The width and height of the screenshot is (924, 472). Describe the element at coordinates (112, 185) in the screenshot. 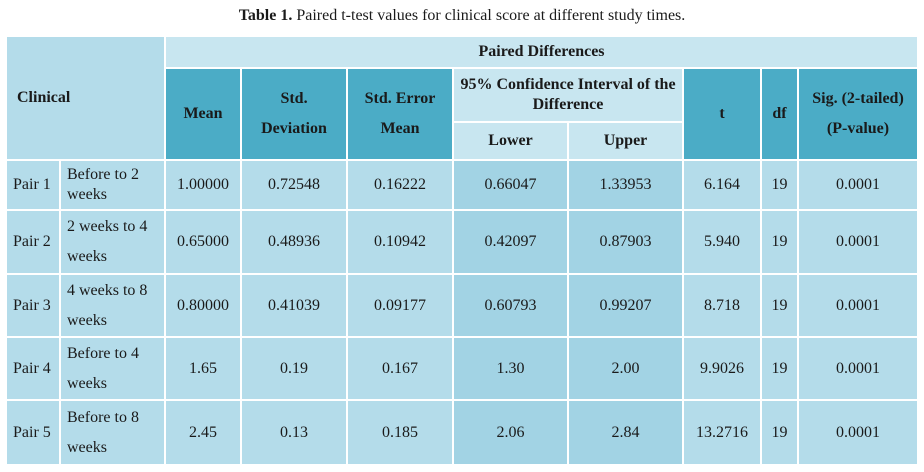

I see `comparison-label: Before to 2 weeks` at that location.